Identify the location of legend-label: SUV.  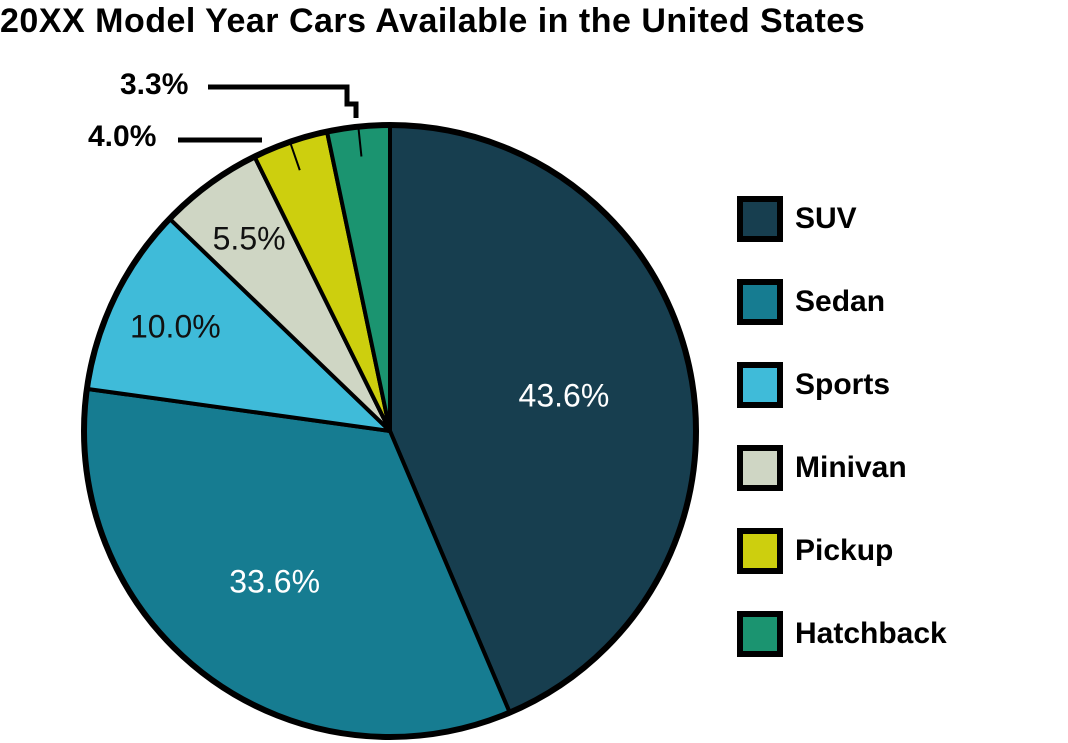
(826, 218).